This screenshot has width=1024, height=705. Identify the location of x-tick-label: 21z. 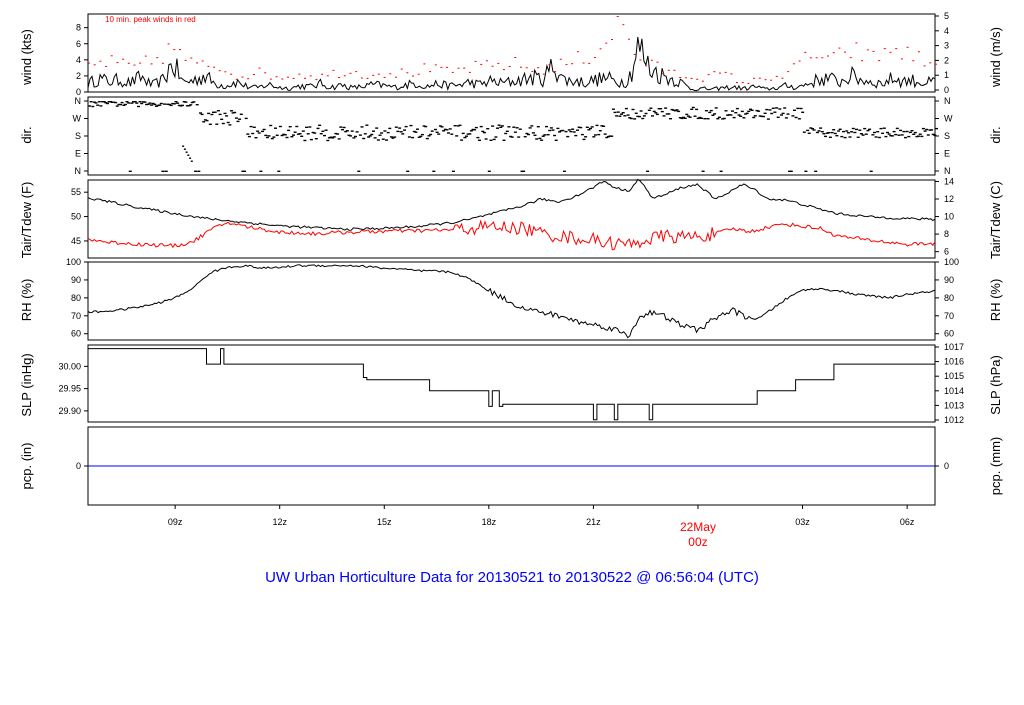
(593, 522).